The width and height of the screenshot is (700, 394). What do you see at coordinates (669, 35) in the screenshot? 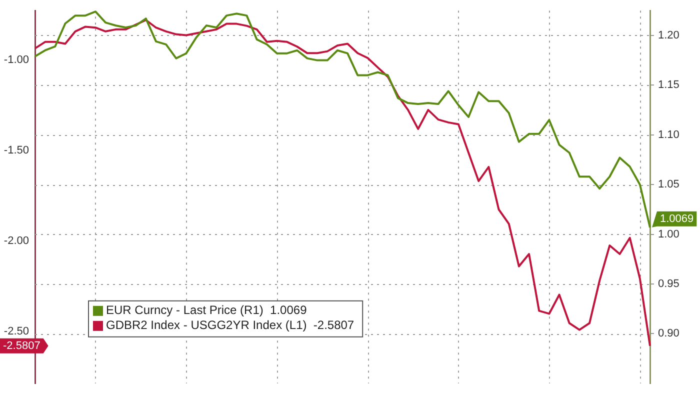
I see `y2-tick-label: 1.20` at bounding box center [669, 35].